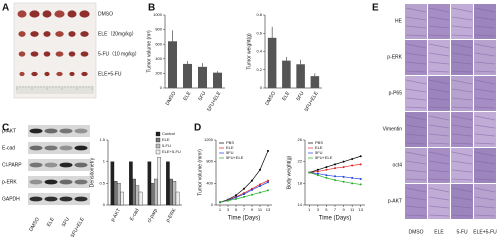 This screenshot has width=500, height=241. I want to click on legend-label: 5FU, so click(230, 152).